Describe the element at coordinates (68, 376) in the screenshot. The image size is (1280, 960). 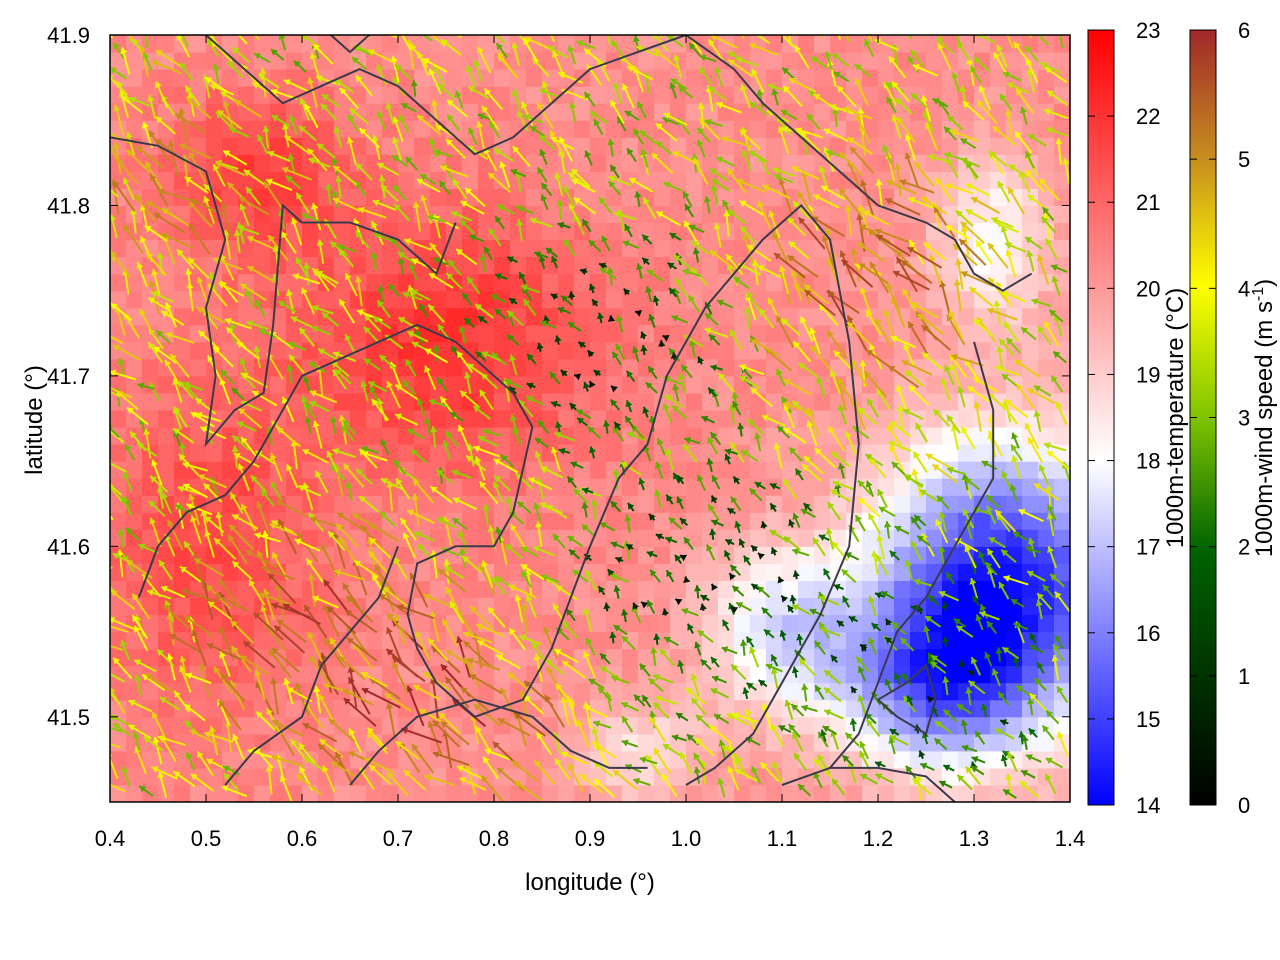
I see `y-tick-label: 41.7` at that location.